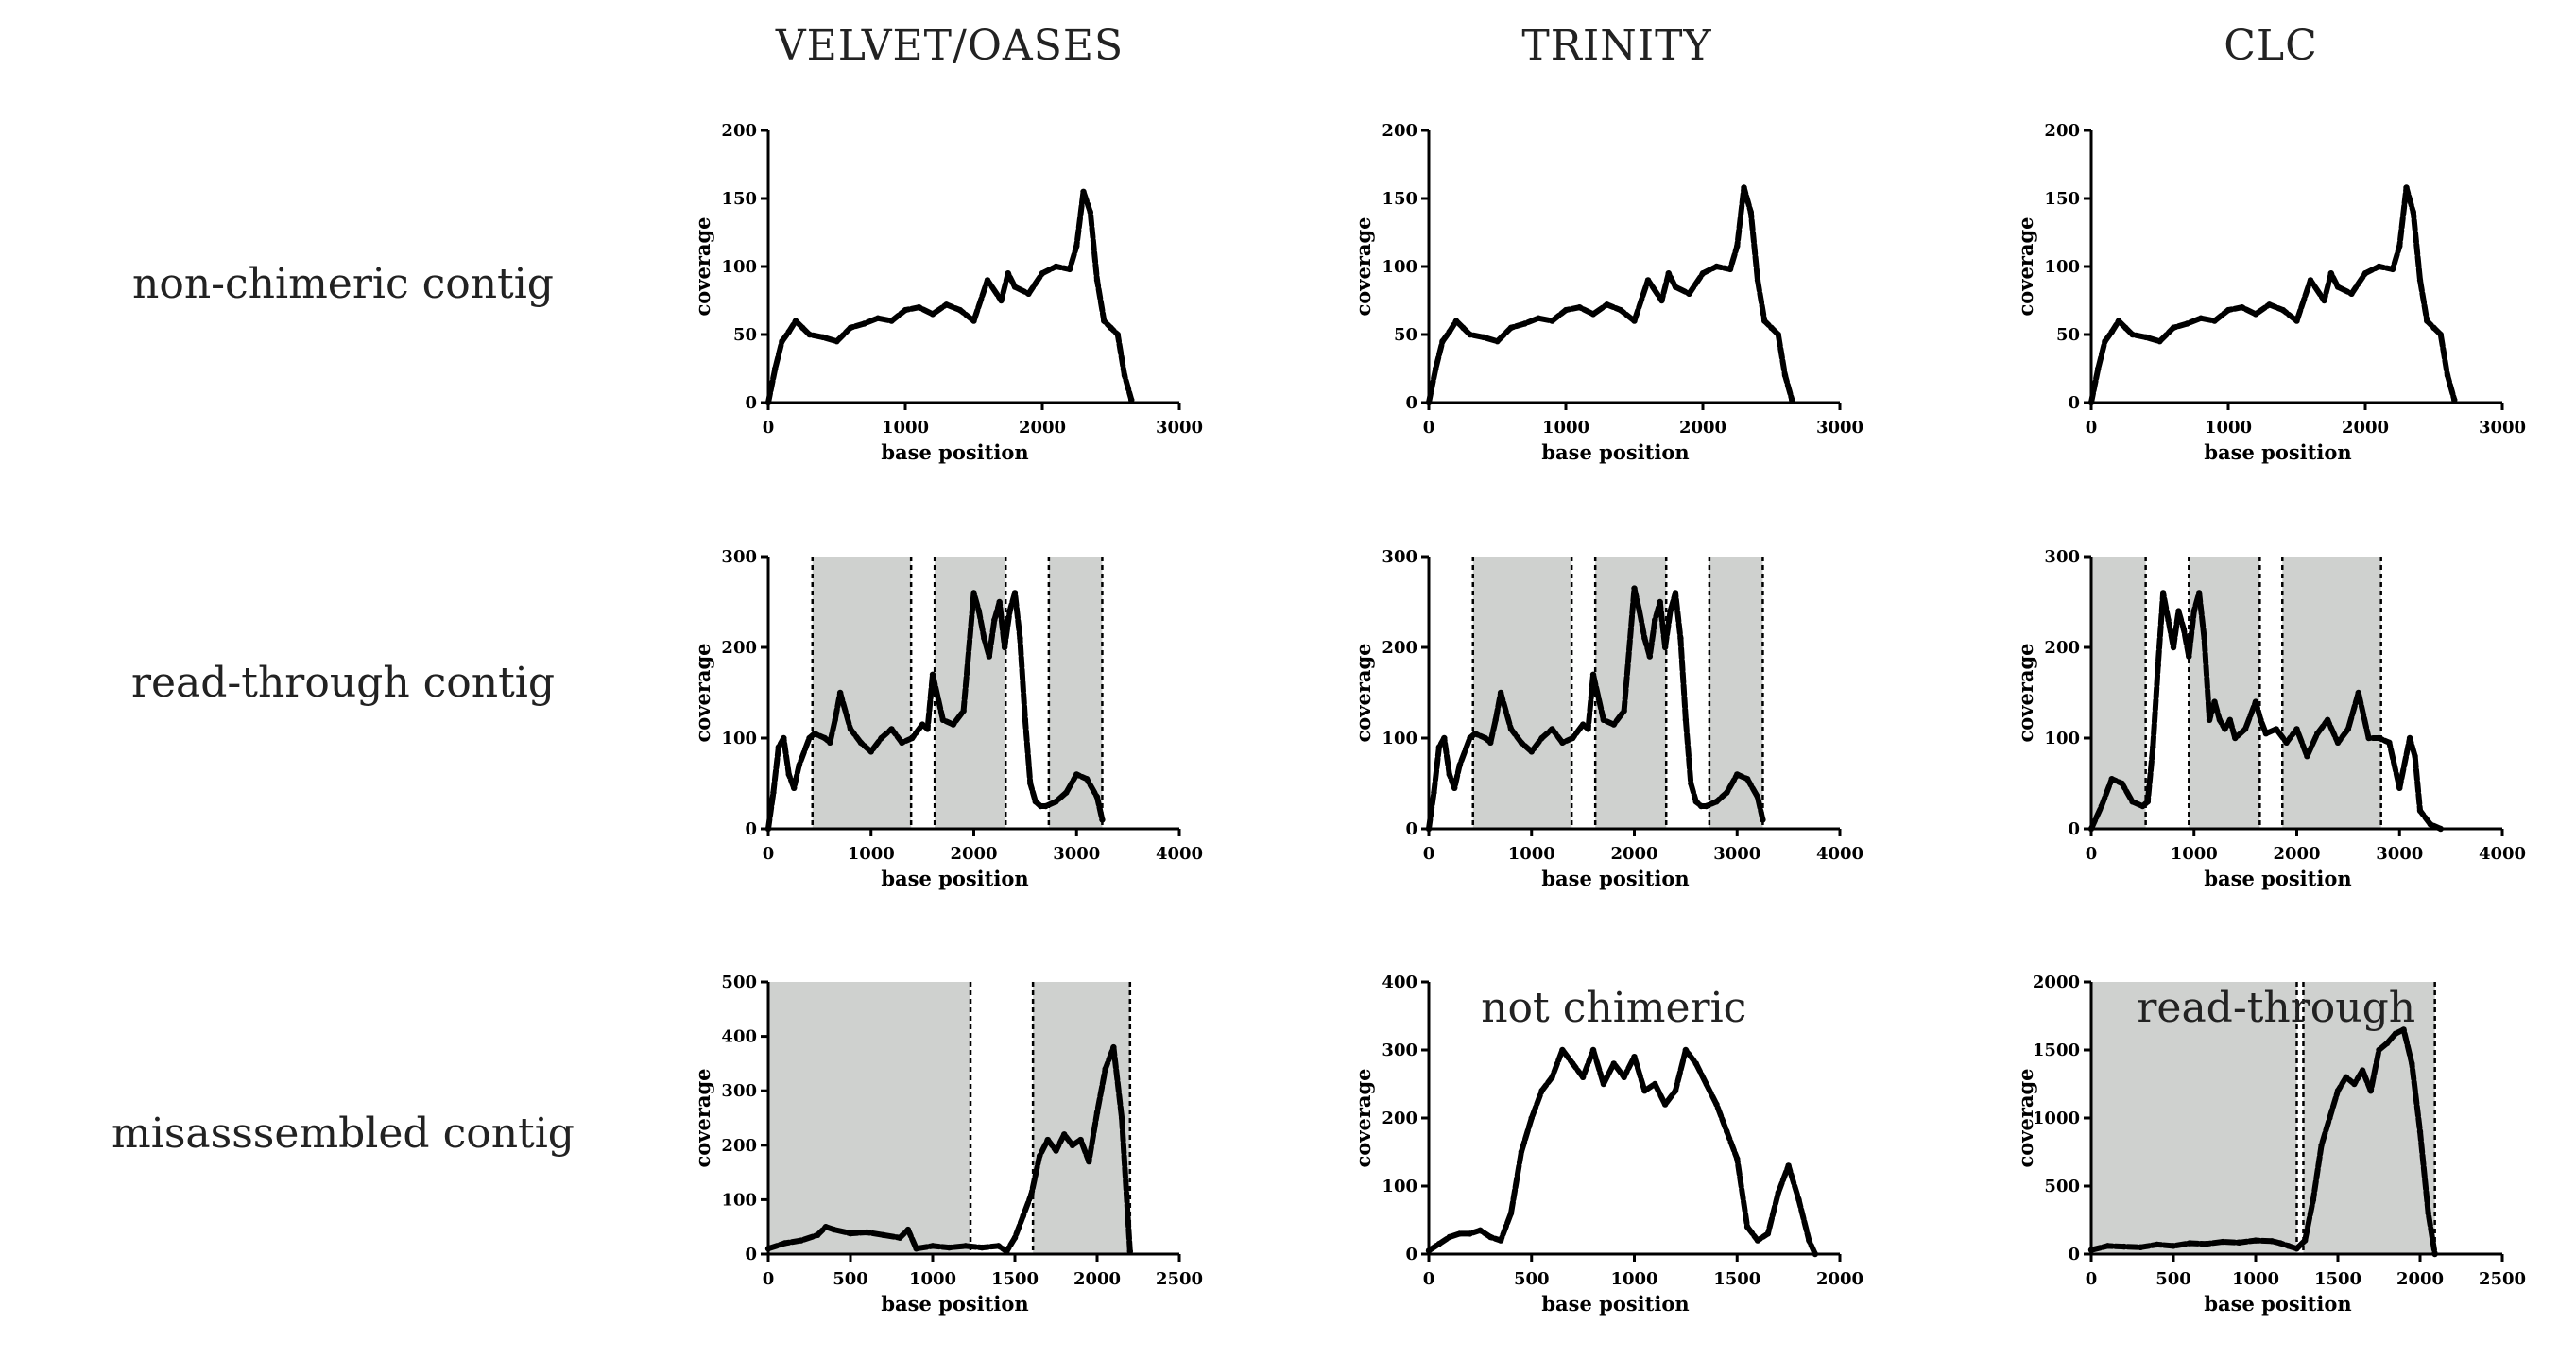 The width and height of the screenshot is (2576, 1359). What do you see at coordinates (1399, 199) in the screenshot?
I see `y-tick-label: 150` at bounding box center [1399, 199].